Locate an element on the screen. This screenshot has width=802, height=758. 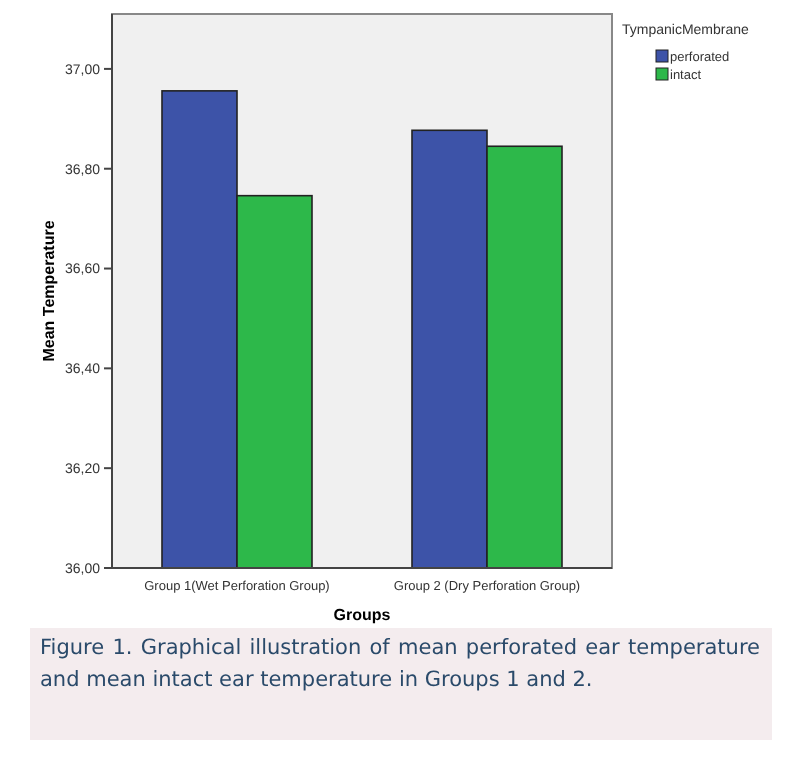
x-axis-title: Groups is located at coordinates (362, 615).